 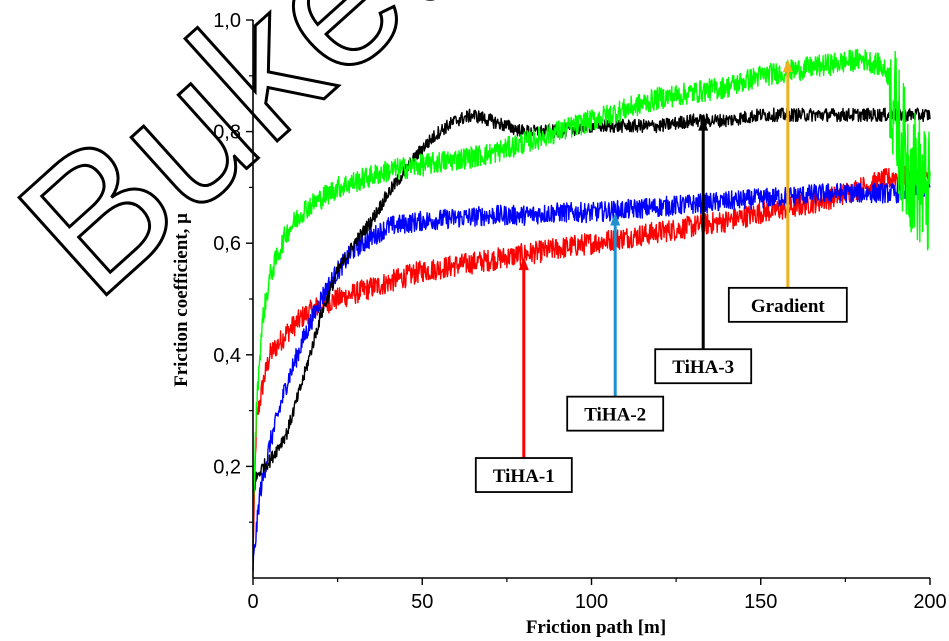 I want to click on y-axis-title: Friction coefficient, μ, so click(x=181, y=300).